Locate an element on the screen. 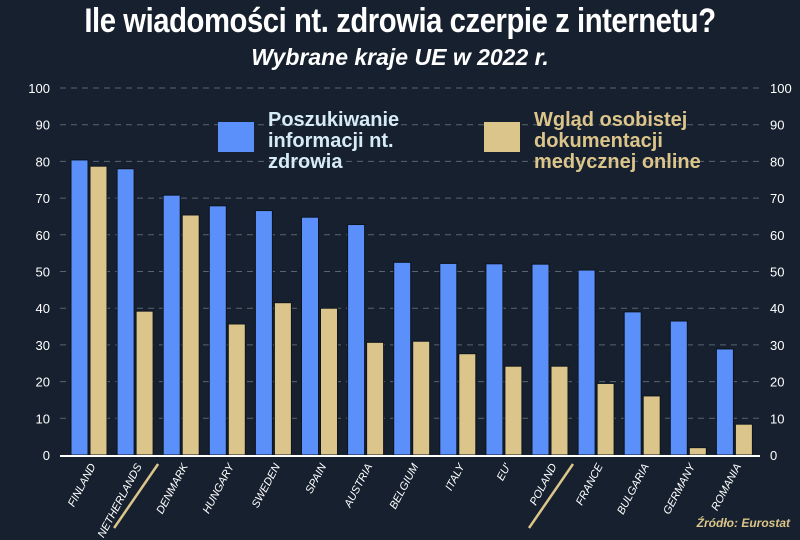 The width and height of the screenshot is (800, 540). x-tick-label: BULGARIA is located at coordinates (633, 489).